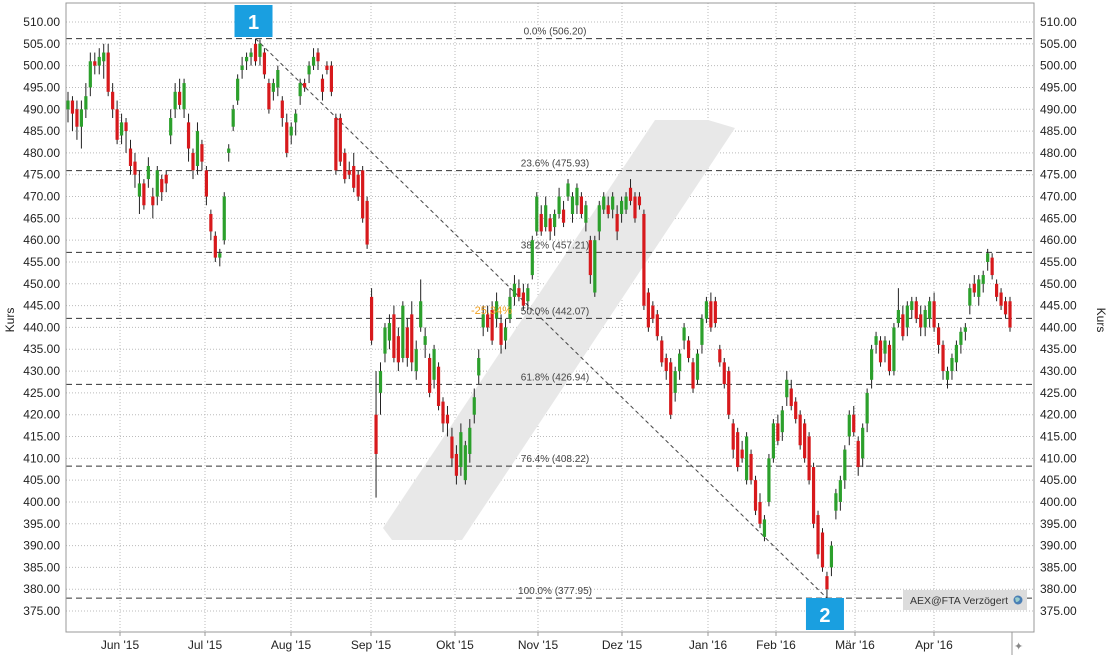 Image resolution: width=1108 pixels, height=662 pixels. I want to click on source-badge-label: AEX@FTA Verzögert, so click(959, 601).